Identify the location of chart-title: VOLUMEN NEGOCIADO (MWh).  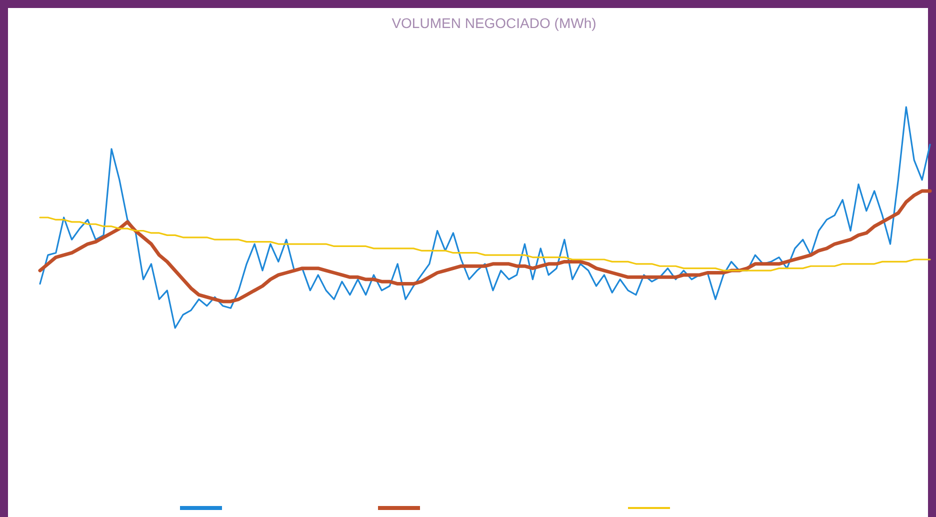
(494, 23).